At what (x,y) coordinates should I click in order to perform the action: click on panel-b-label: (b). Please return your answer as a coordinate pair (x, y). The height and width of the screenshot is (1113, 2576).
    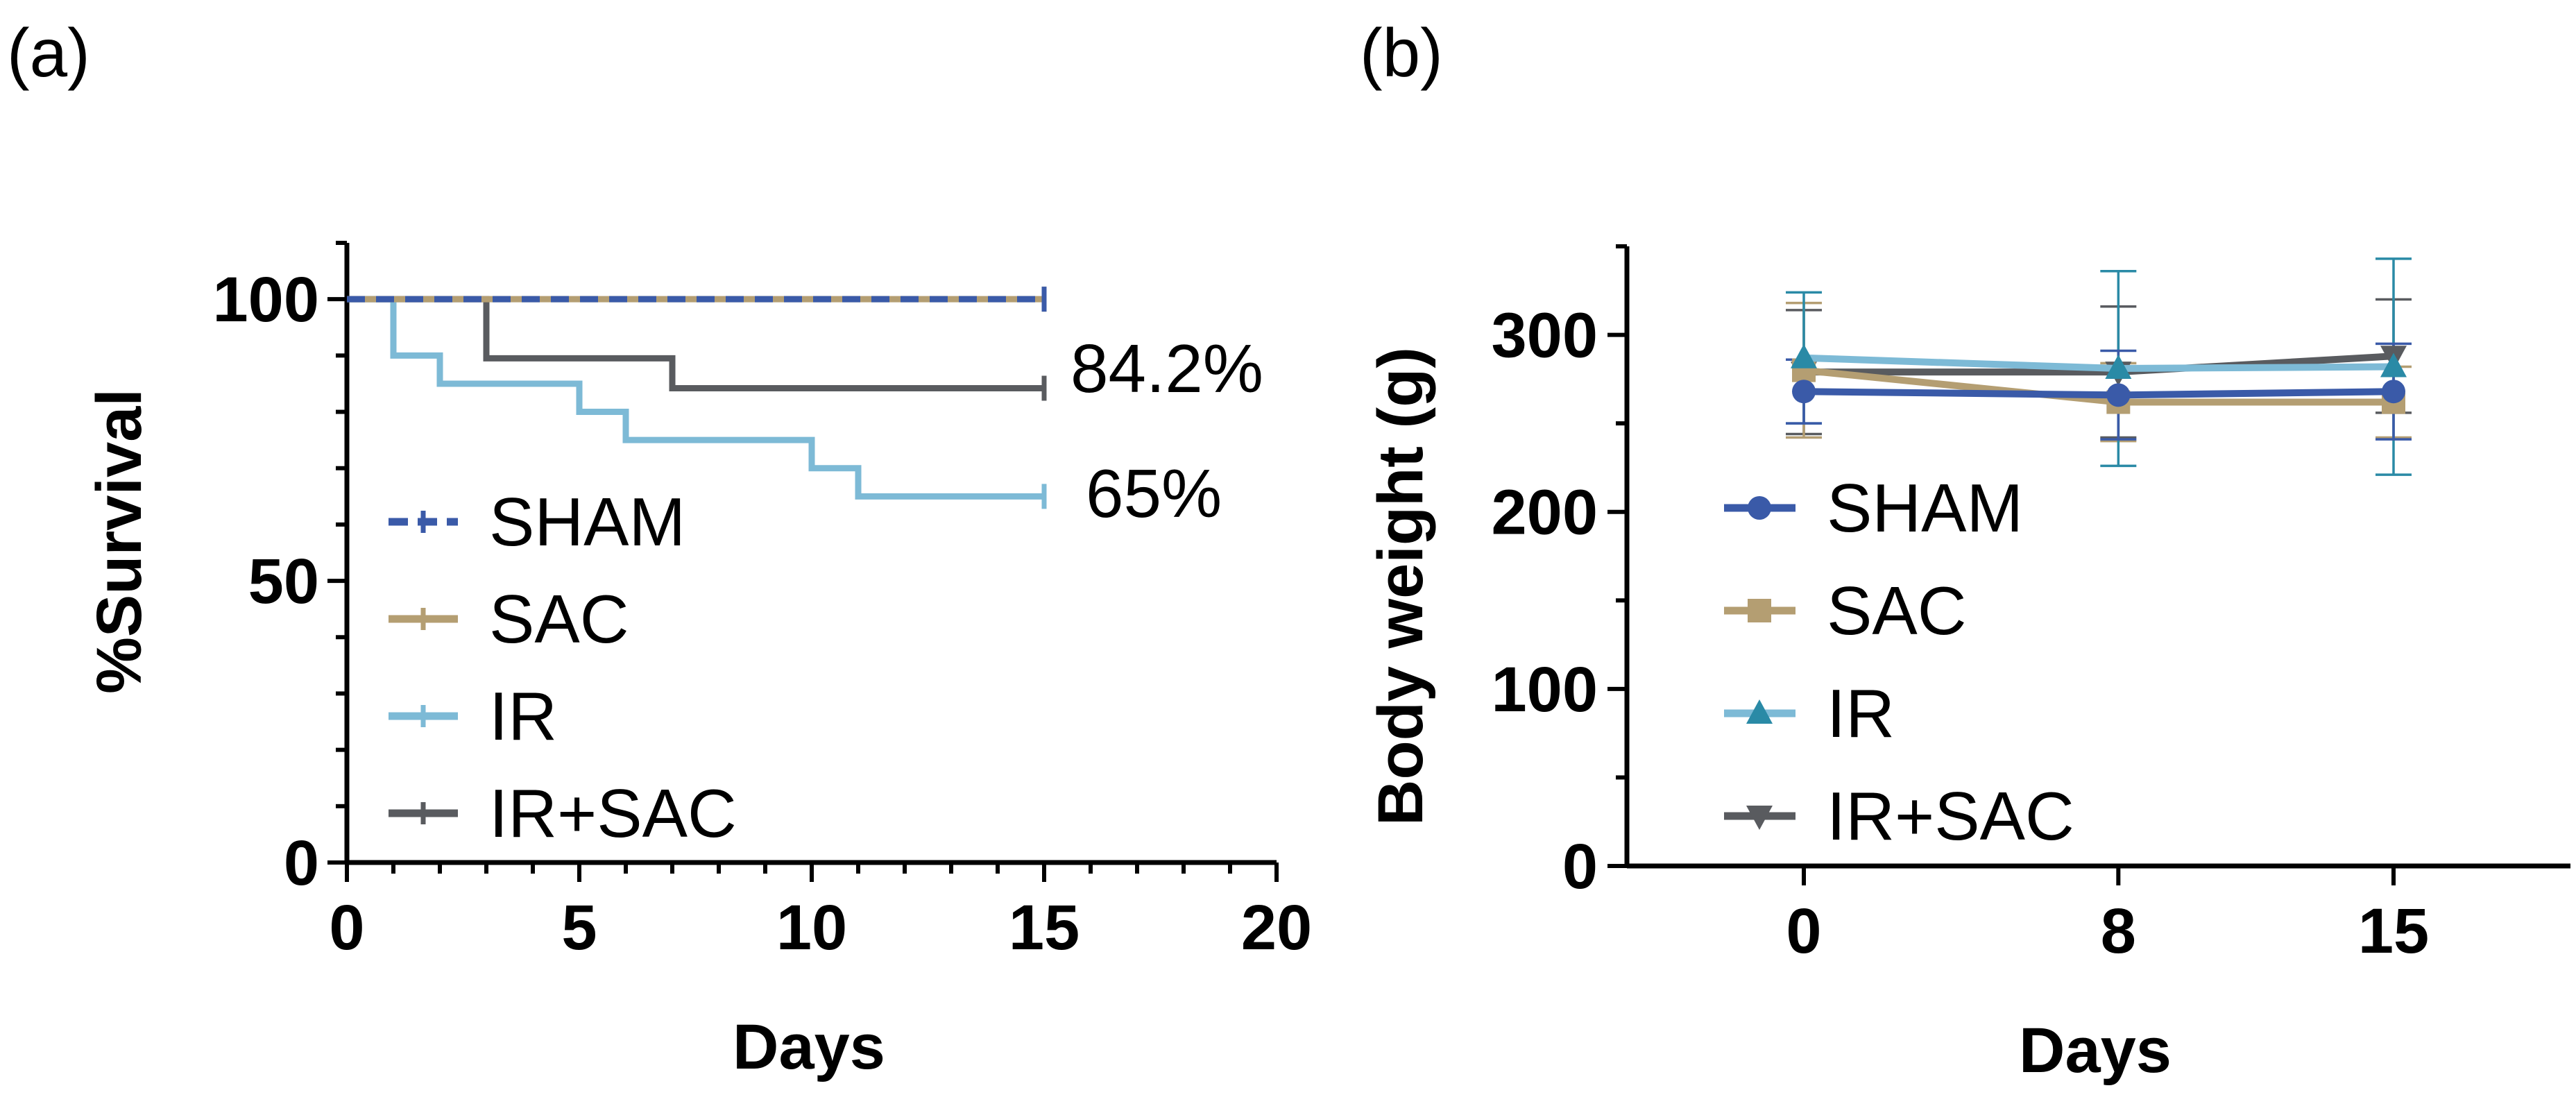
    Looking at the image, I should click on (1401, 53).